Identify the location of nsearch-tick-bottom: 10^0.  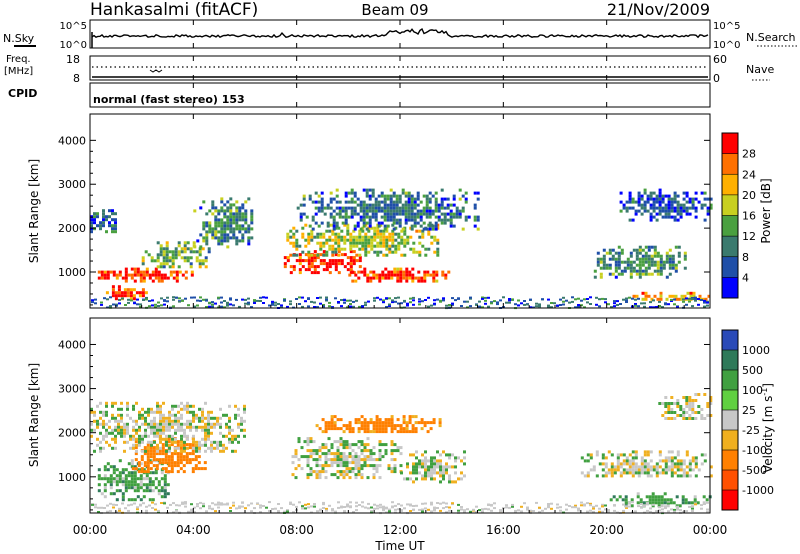
(726, 45).